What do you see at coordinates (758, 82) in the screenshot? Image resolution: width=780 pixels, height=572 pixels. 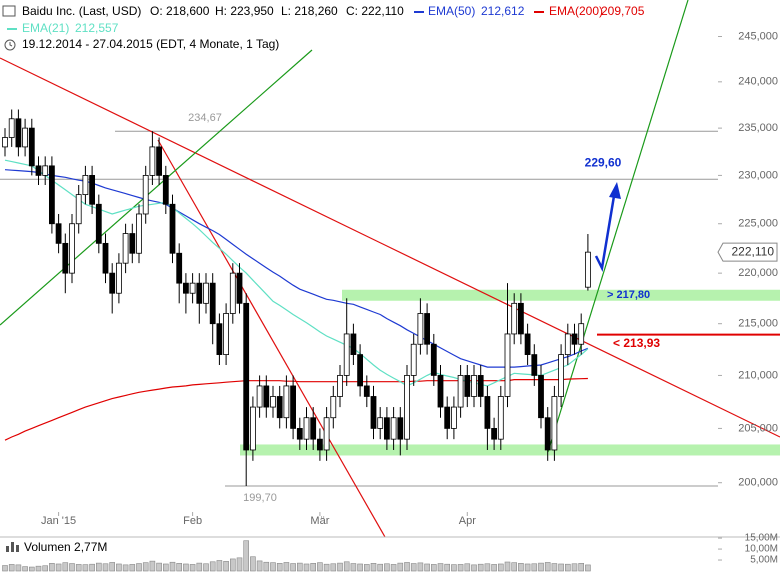 I see `y-tick-label: 240,000` at bounding box center [758, 82].